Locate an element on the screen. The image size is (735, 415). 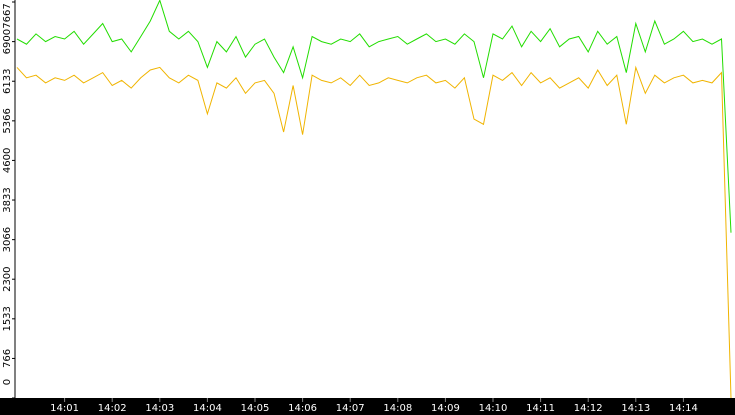
y-tick-label: 5366 is located at coordinates (7, 120).